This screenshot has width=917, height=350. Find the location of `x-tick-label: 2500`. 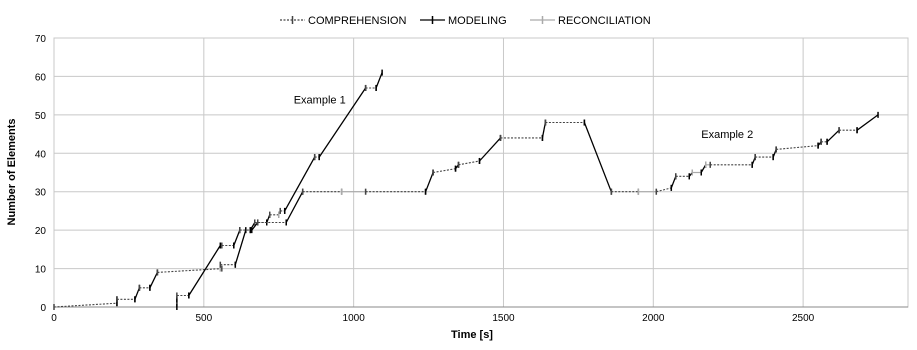

x-tick-label: 2500 is located at coordinates (803, 318).